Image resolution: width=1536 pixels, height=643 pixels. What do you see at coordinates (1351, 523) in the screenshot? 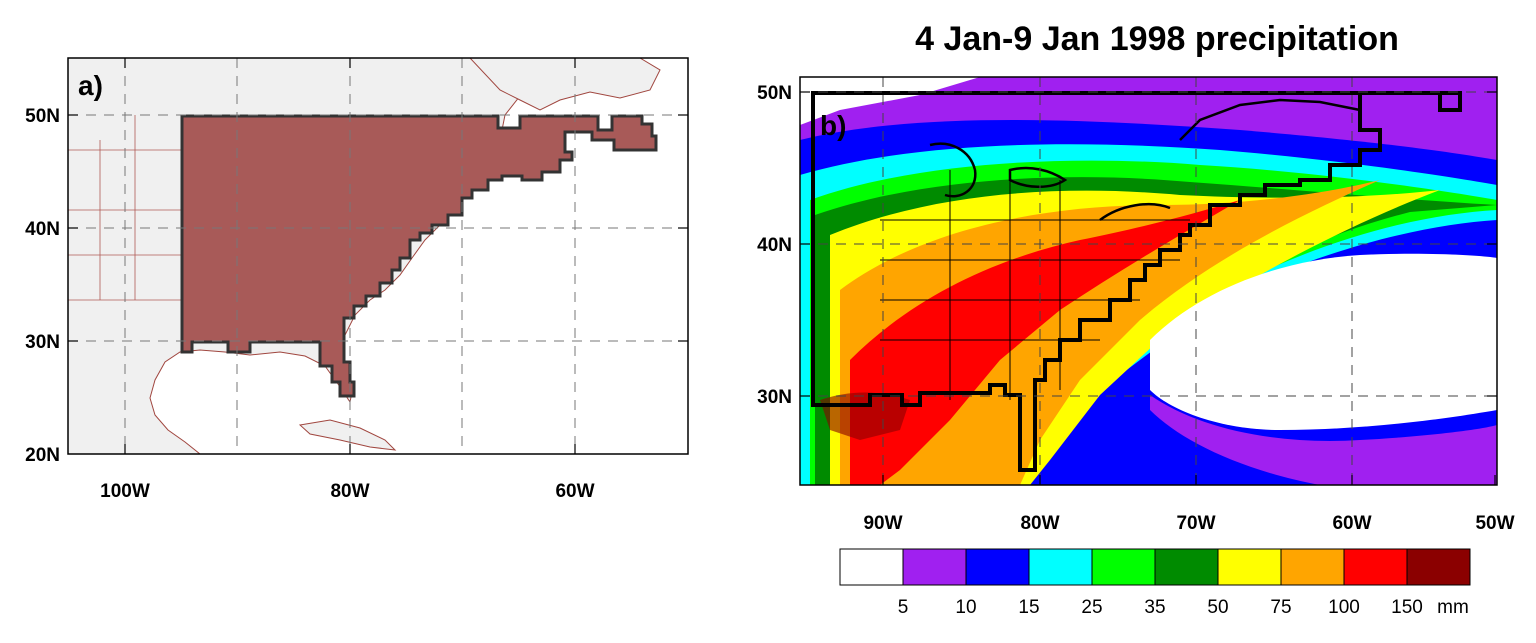
I see `lon-label-60w-b: 60W` at bounding box center [1351, 523].